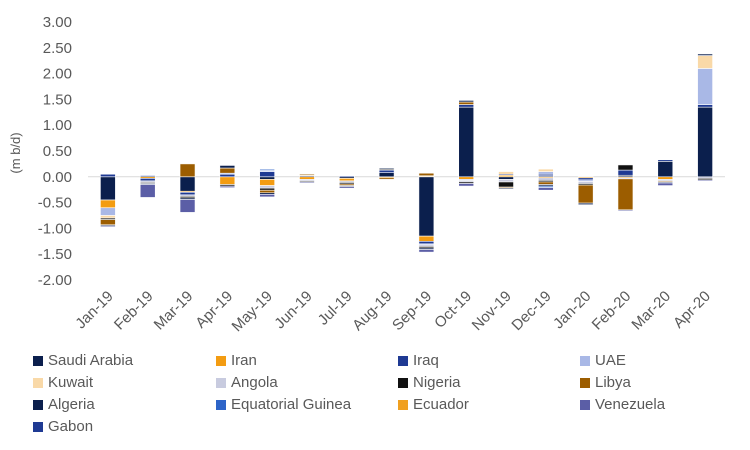 The width and height of the screenshot is (750, 450). Describe the element at coordinates (57, 177) in the screenshot. I see `y-tick-label: 0.00` at that location.